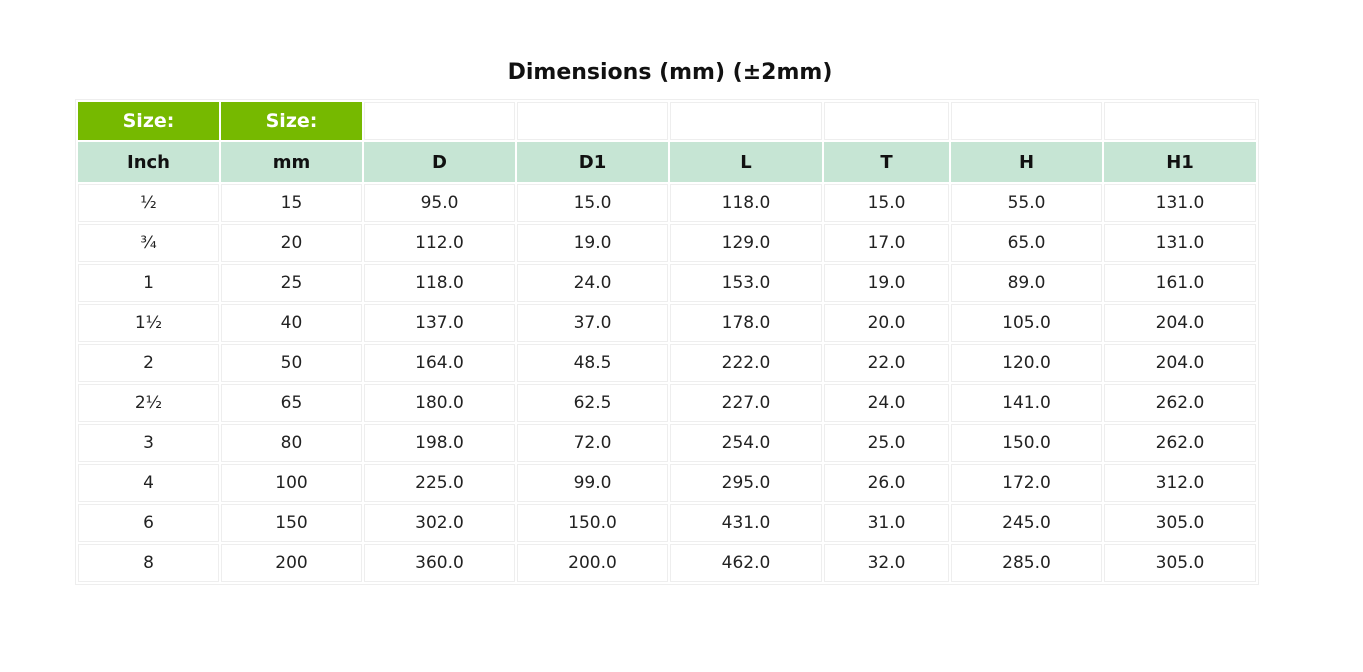 This screenshot has height=672, width=1363. What do you see at coordinates (592, 323) in the screenshot?
I see `table-cell: 37.0` at bounding box center [592, 323].